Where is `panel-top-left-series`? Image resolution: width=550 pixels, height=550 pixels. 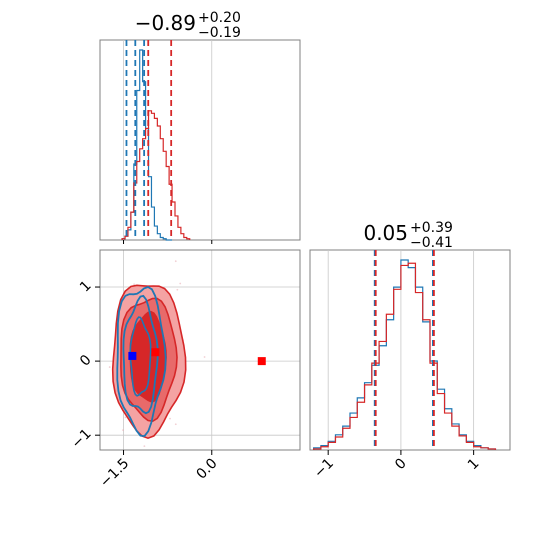
panel-top-left-series is located at coordinates (156, 145).